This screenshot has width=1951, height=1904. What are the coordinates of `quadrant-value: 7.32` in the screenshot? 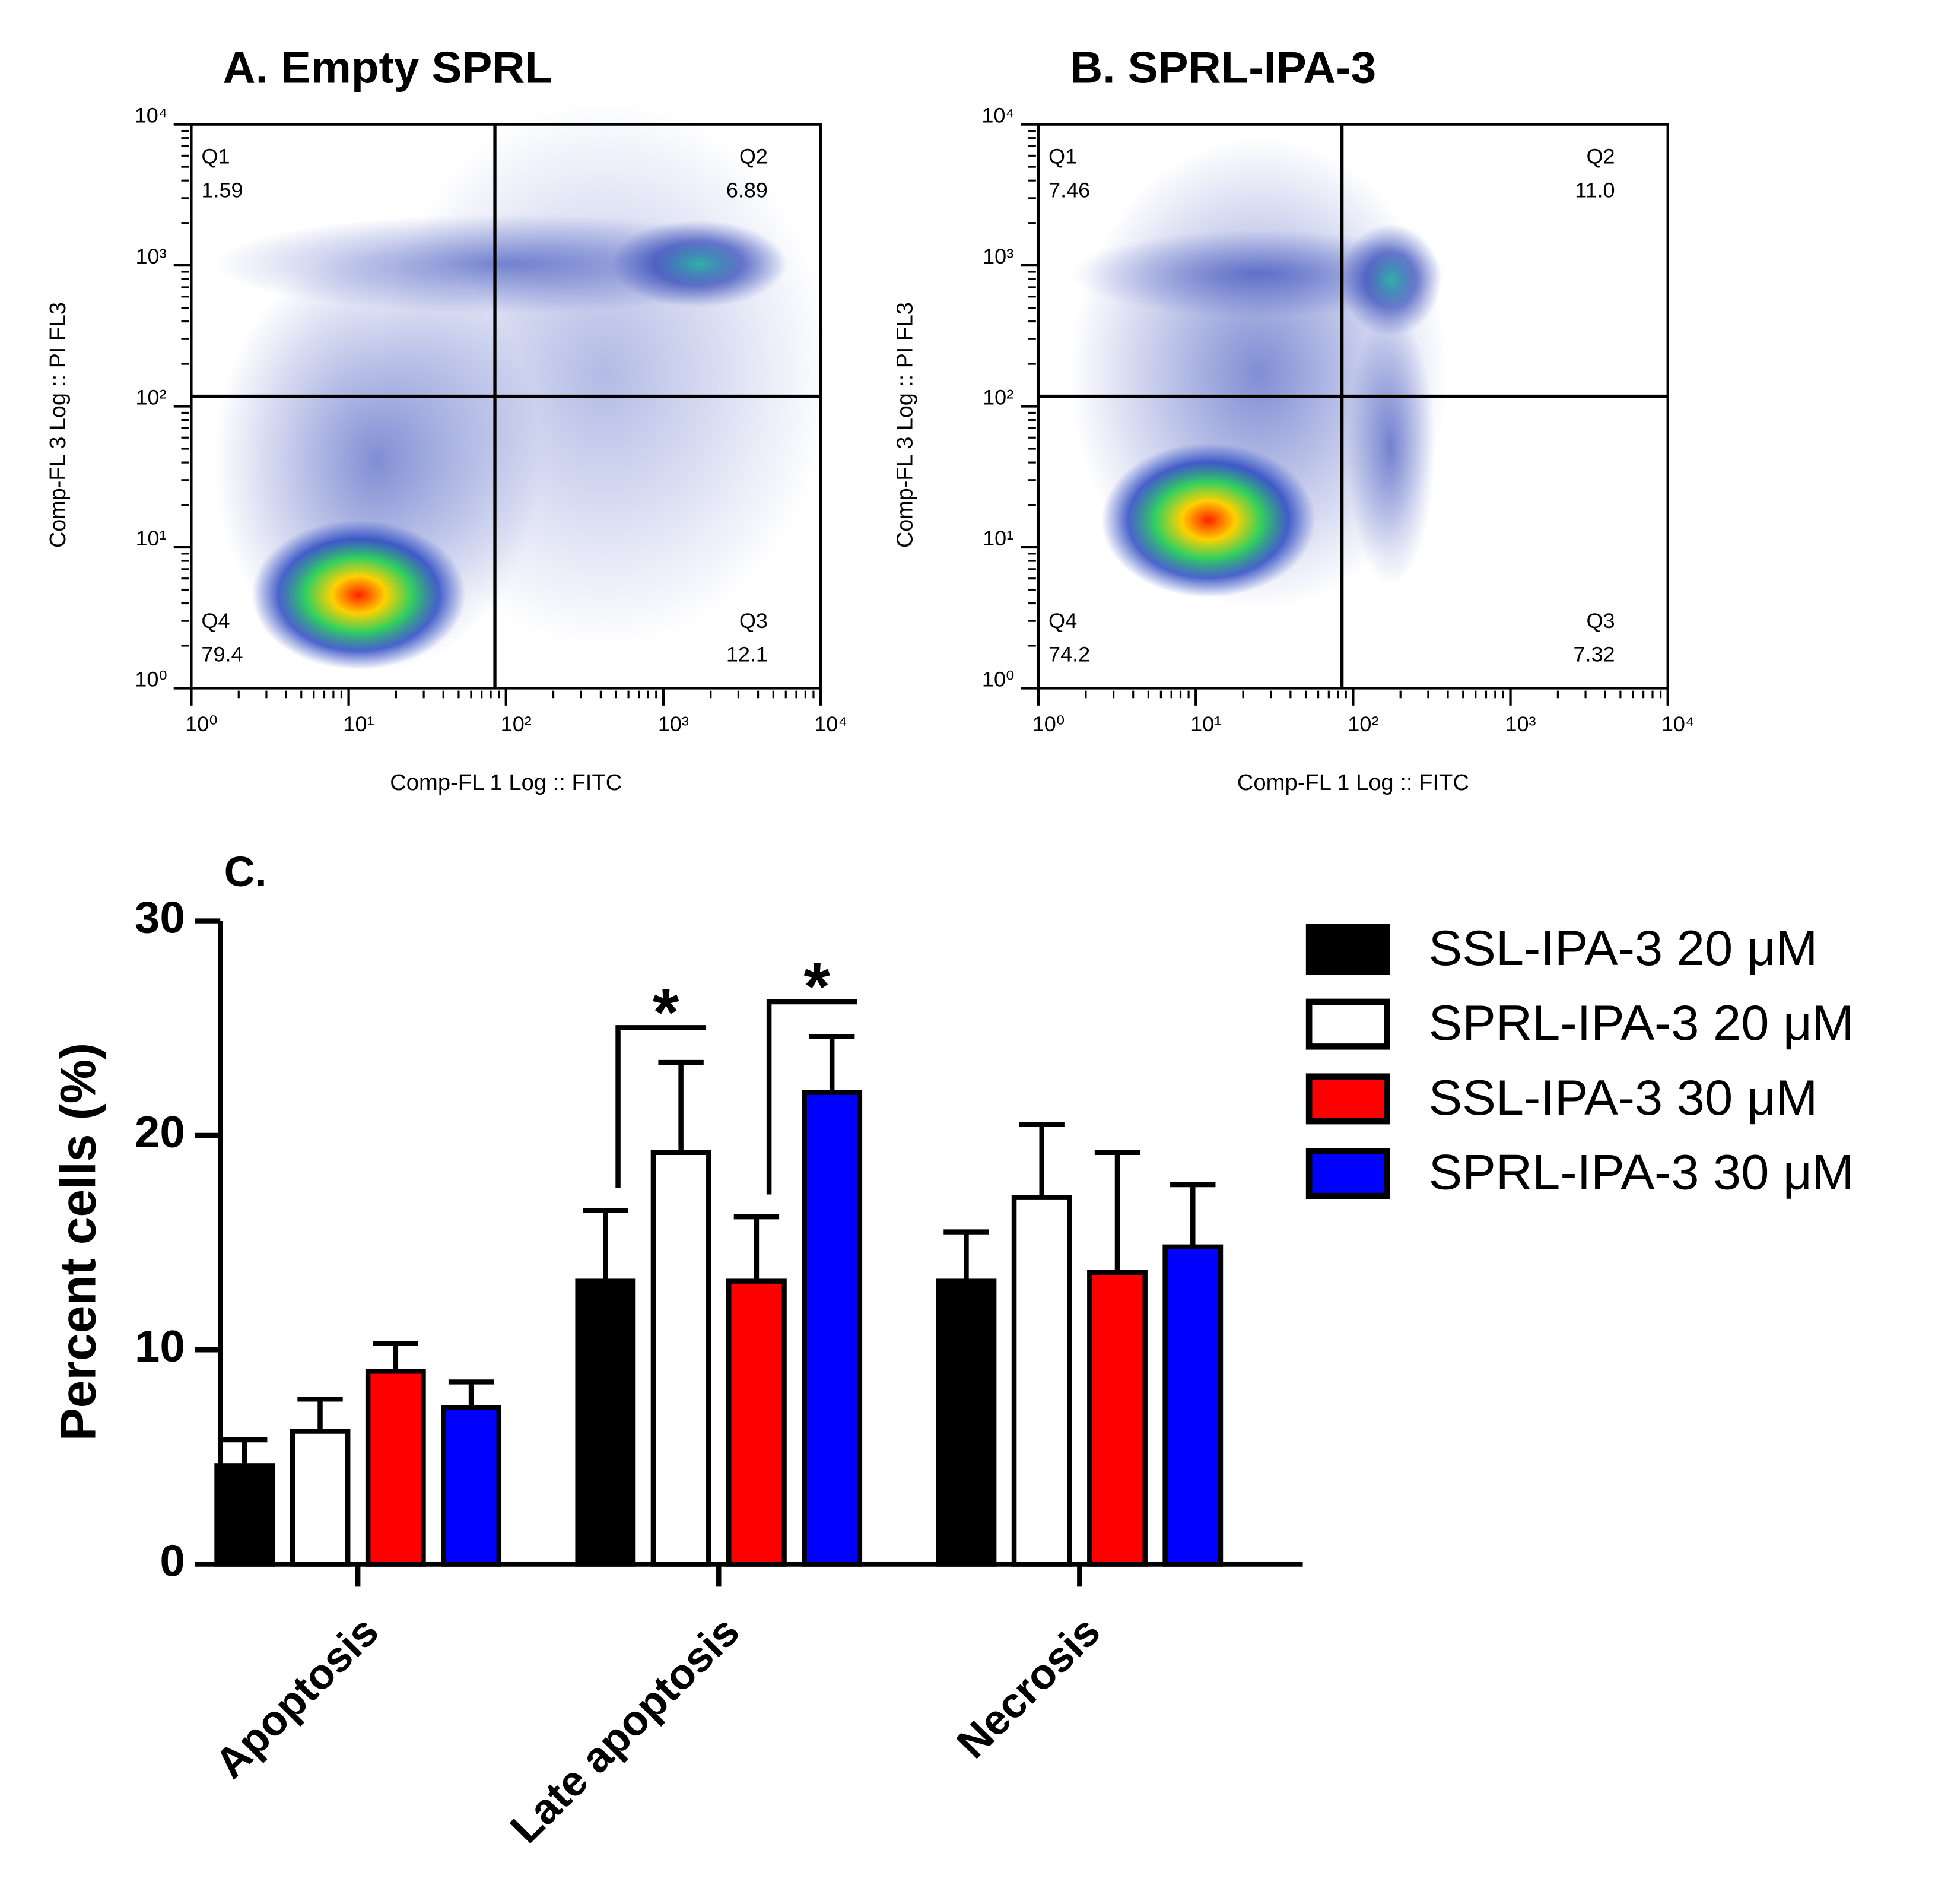 It's located at (1594, 655).